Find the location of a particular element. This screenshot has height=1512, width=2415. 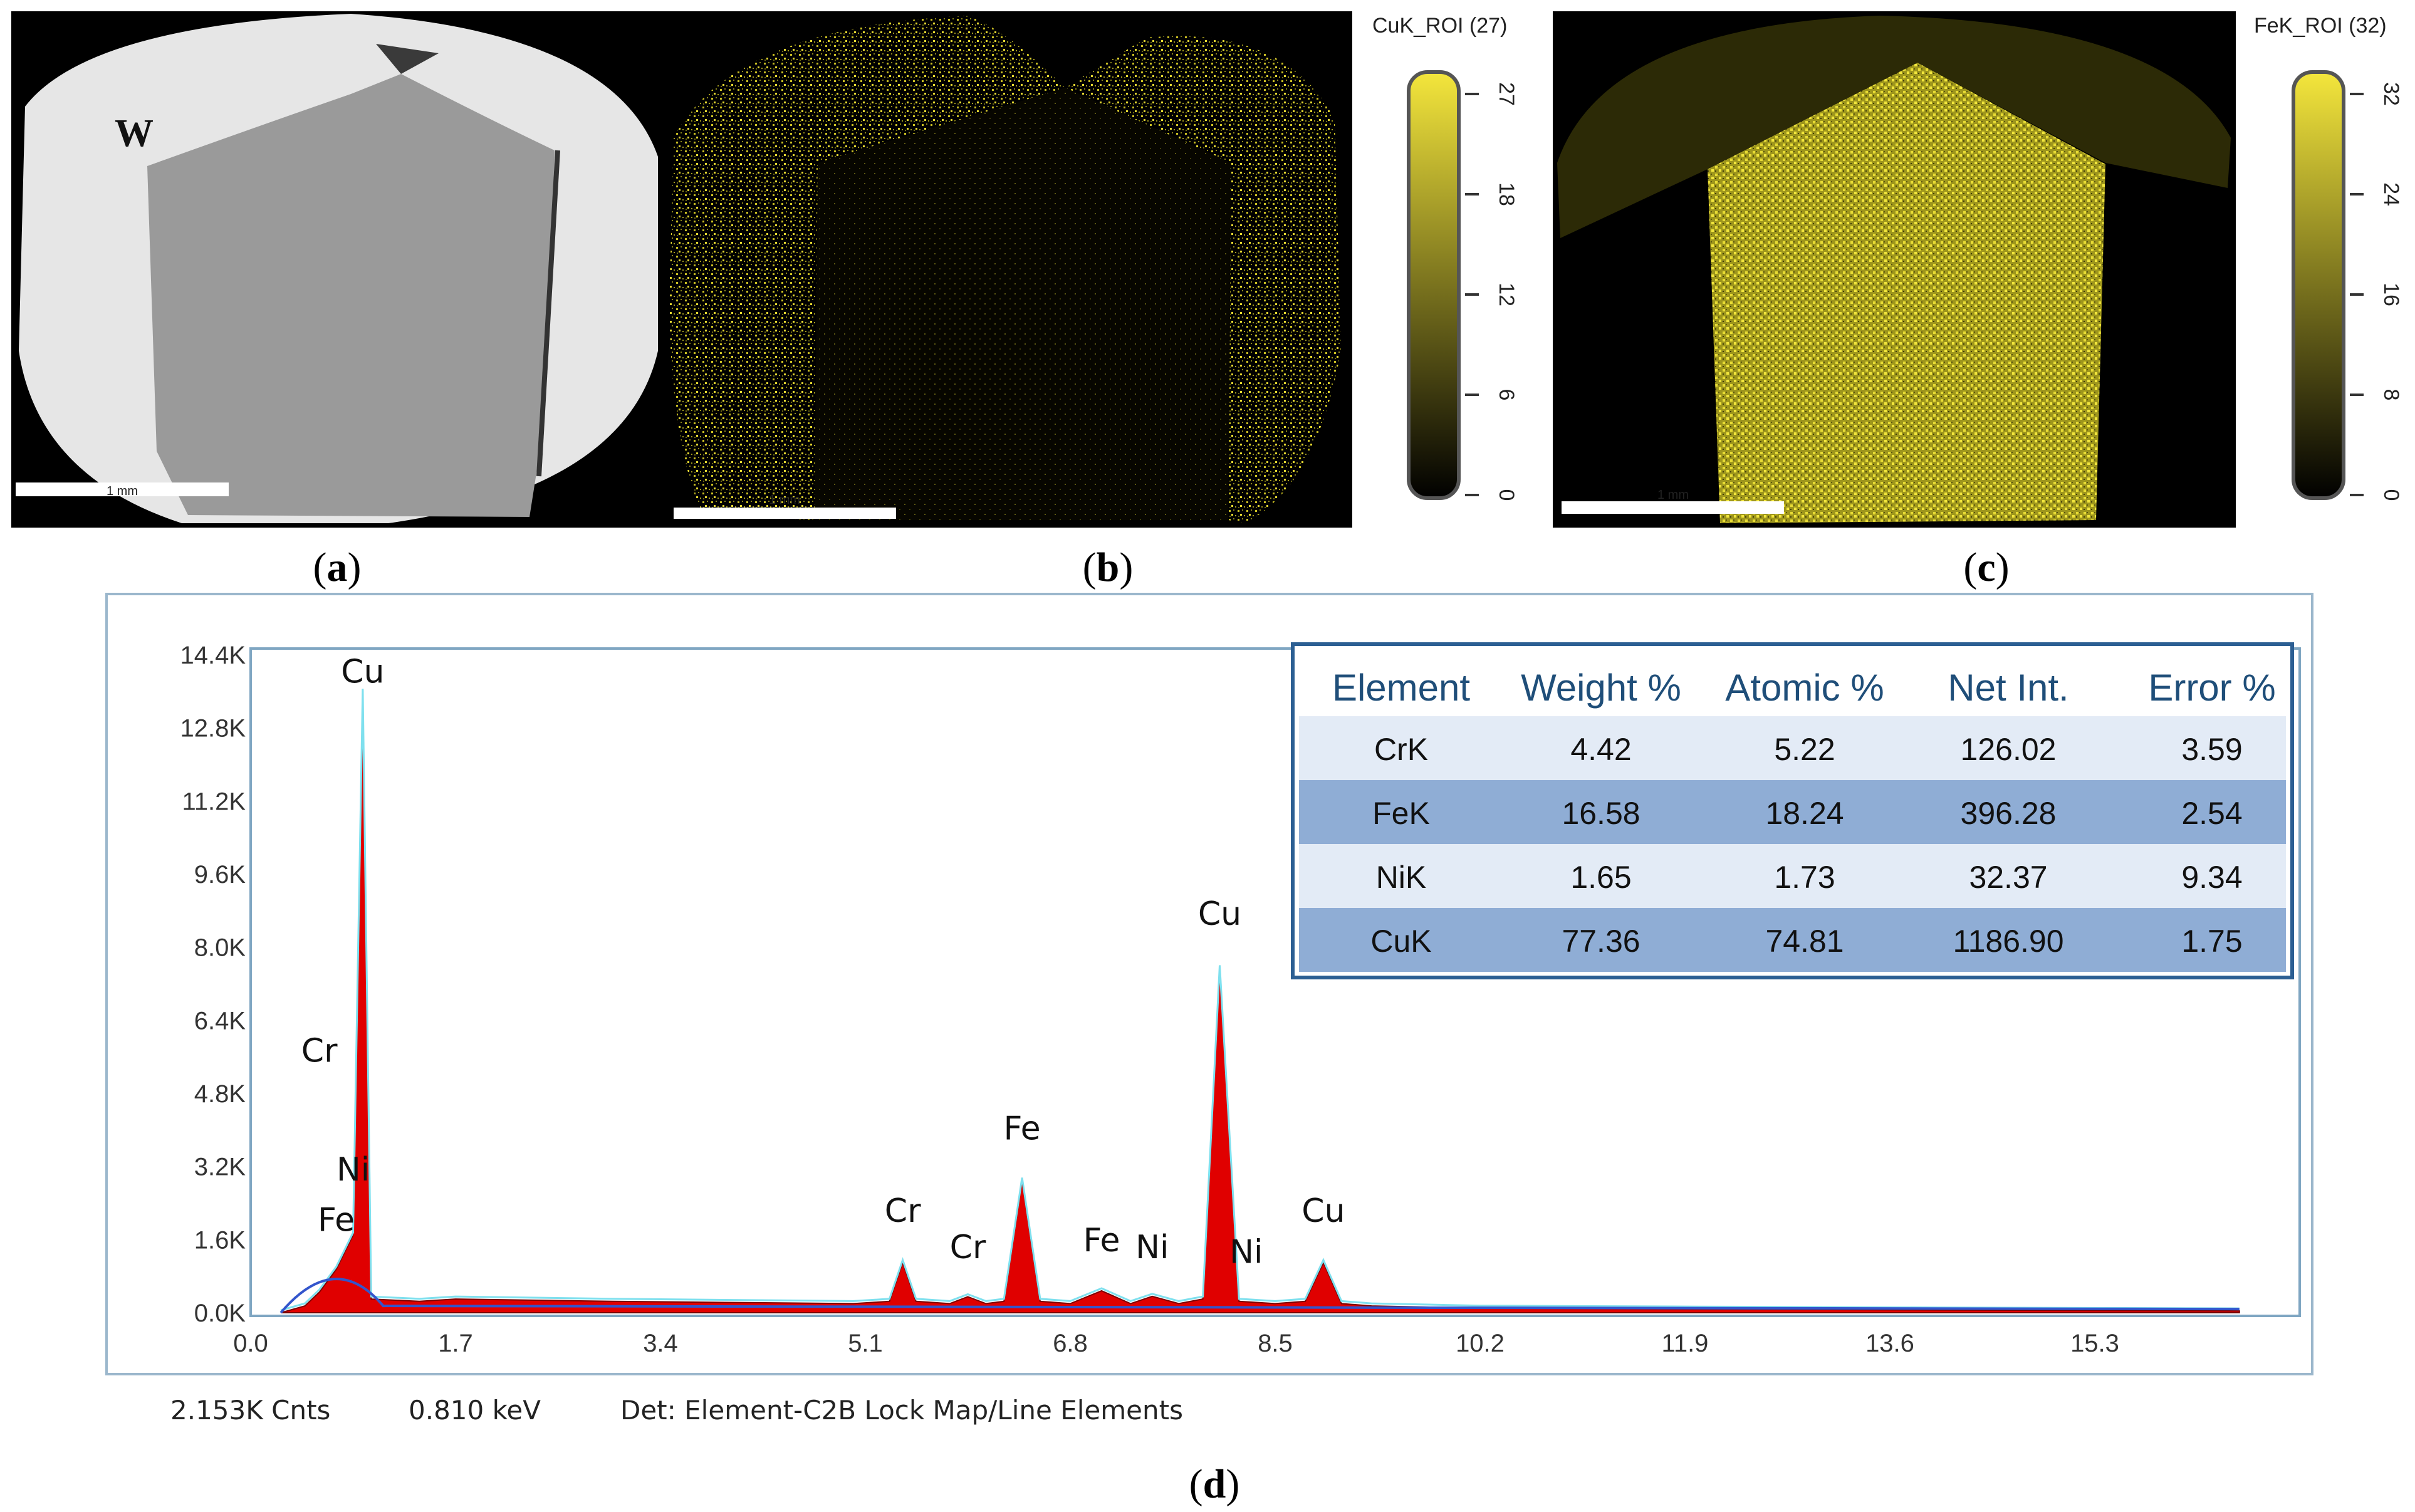

table-cell: 126.02 is located at coordinates (2009, 749).